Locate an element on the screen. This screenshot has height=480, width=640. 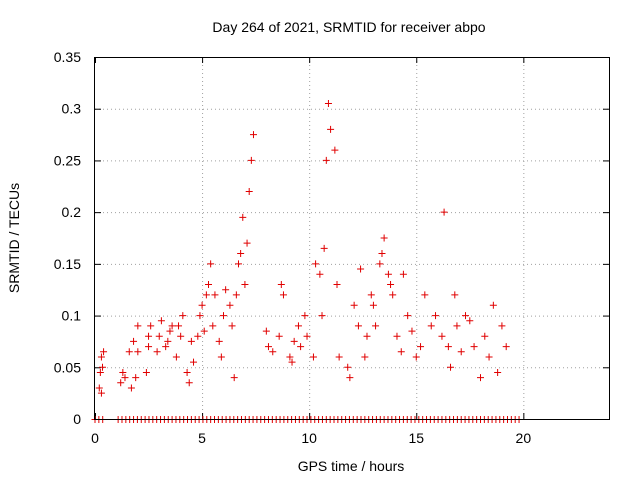
x-tick-labels: 0 5 10 15 20 is located at coordinates (311, 438).